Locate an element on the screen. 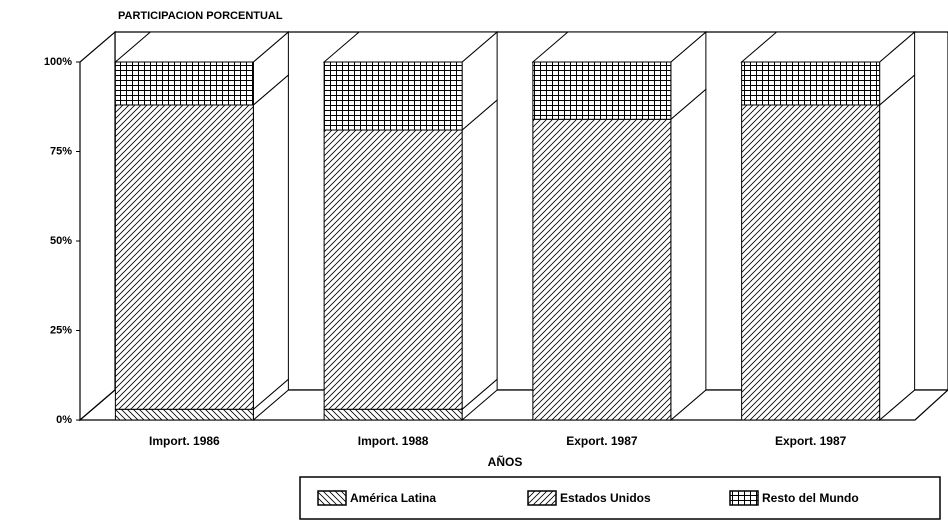  y-tick-label: 25% is located at coordinates (61, 330).